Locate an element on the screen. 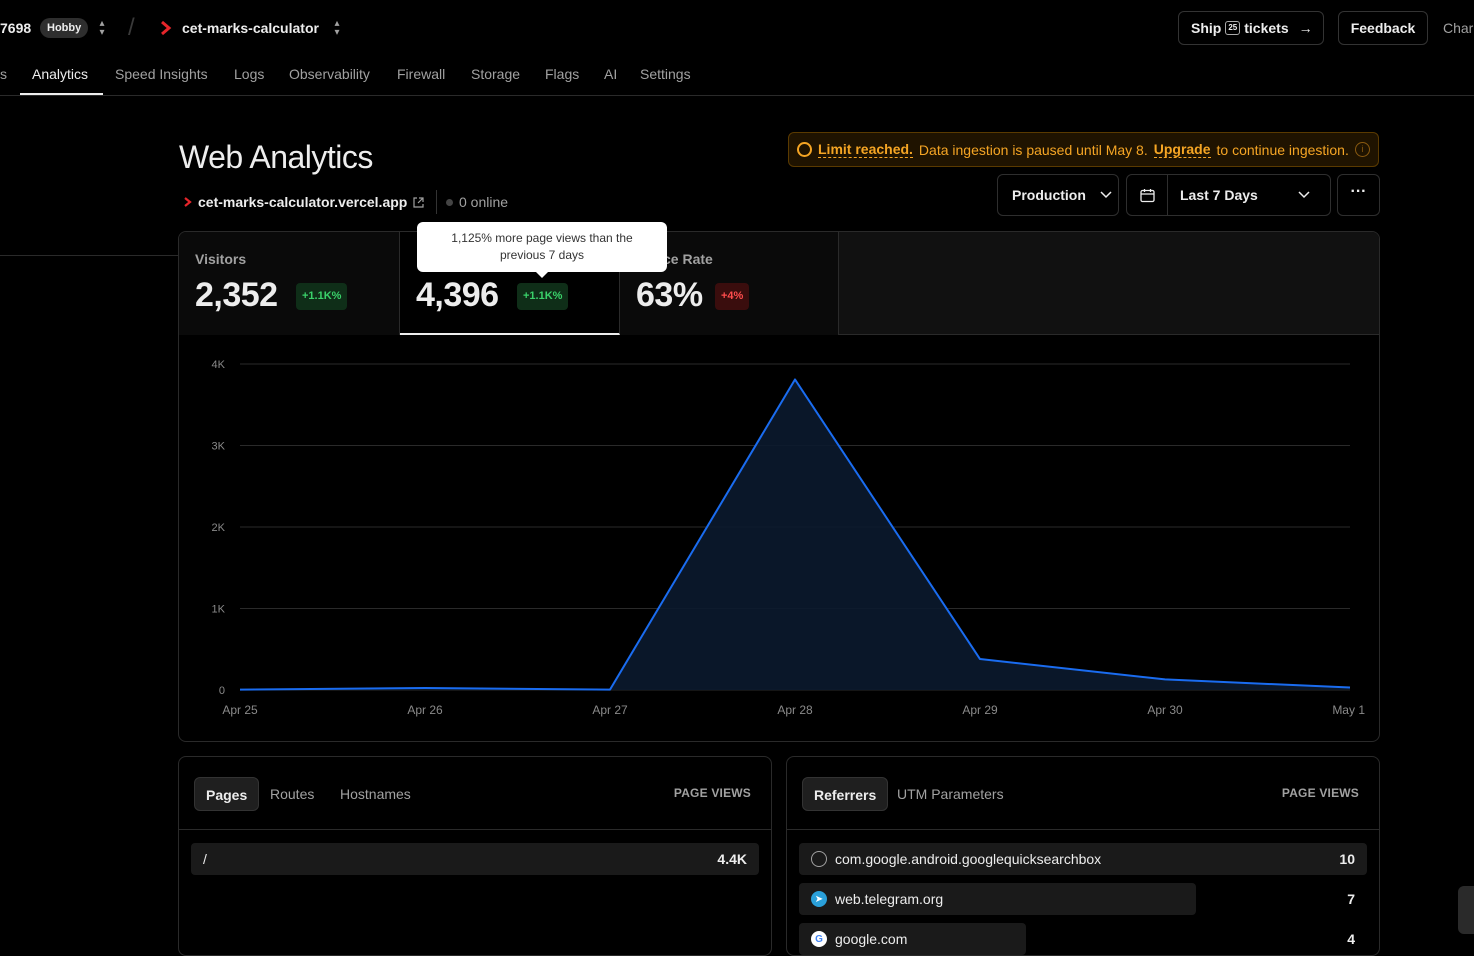  referrer-label: G google.com is located at coordinates (859, 939).